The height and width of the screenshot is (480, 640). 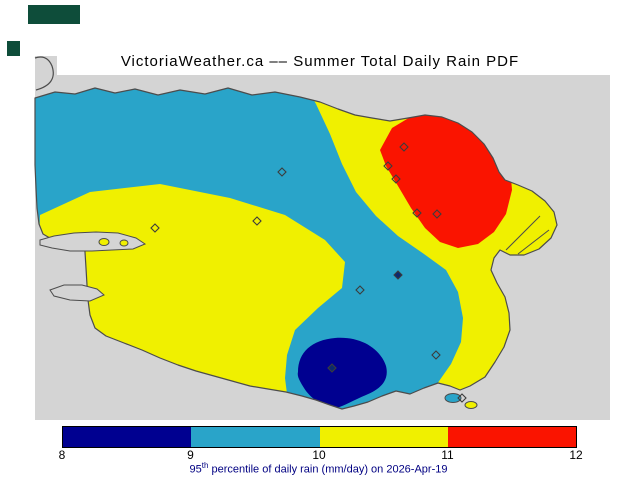 I want to click on caption-superscript: th, so click(x=205, y=465).